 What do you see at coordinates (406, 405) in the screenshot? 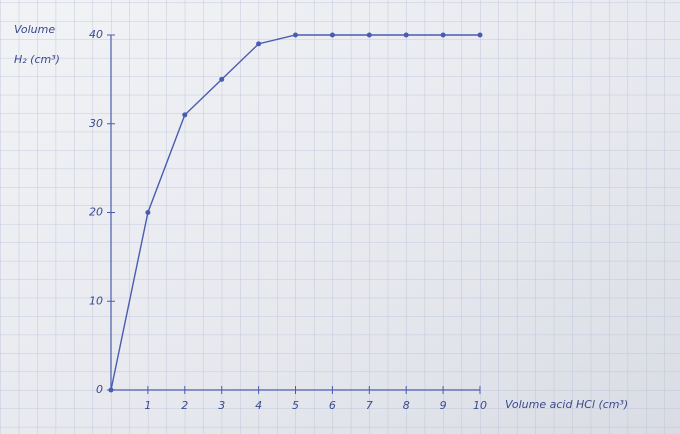
I see `x-tick-label: 8` at bounding box center [406, 405].